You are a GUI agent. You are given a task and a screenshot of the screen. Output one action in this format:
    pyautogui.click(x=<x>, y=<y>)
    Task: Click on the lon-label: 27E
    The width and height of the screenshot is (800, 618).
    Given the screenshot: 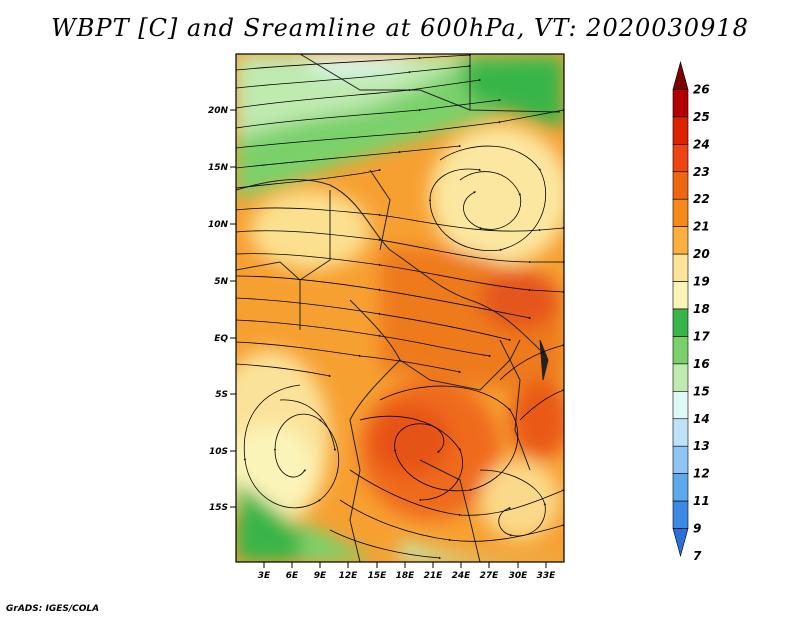 What is the action you would take?
    pyautogui.click(x=490, y=576)
    